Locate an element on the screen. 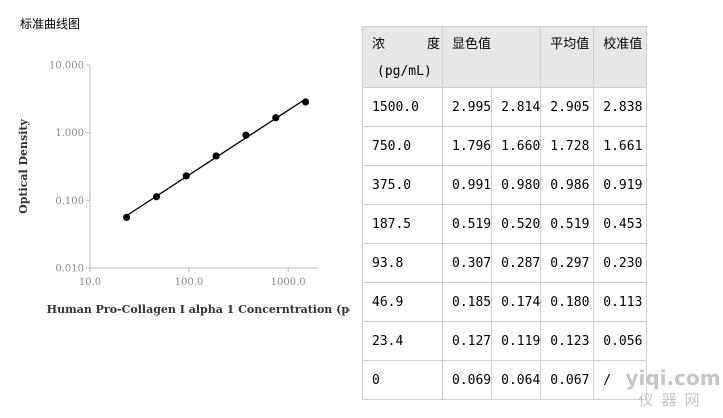 Image resolution: width=723 pixels, height=418 pixels. chart-points is located at coordinates (216, 159).